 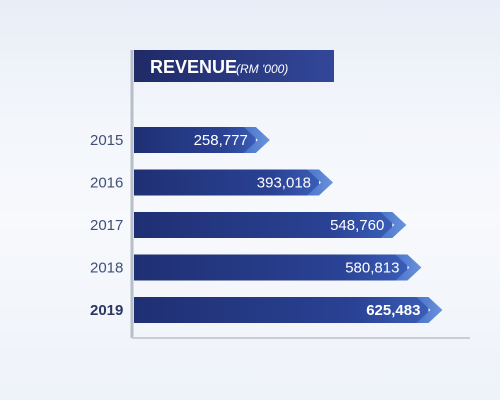 I want to click on chart-title-banner: REVENUE (RM '000), so click(x=234, y=66).